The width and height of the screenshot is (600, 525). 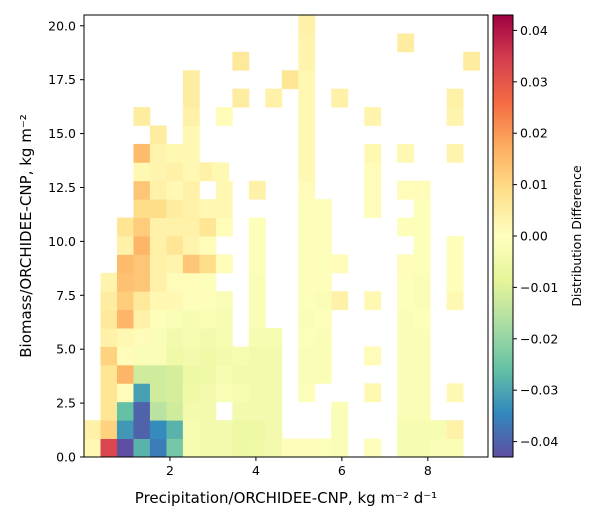 What do you see at coordinates (170, 470) in the screenshot?
I see `x-tick-label: 2` at bounding box center [170, 470].